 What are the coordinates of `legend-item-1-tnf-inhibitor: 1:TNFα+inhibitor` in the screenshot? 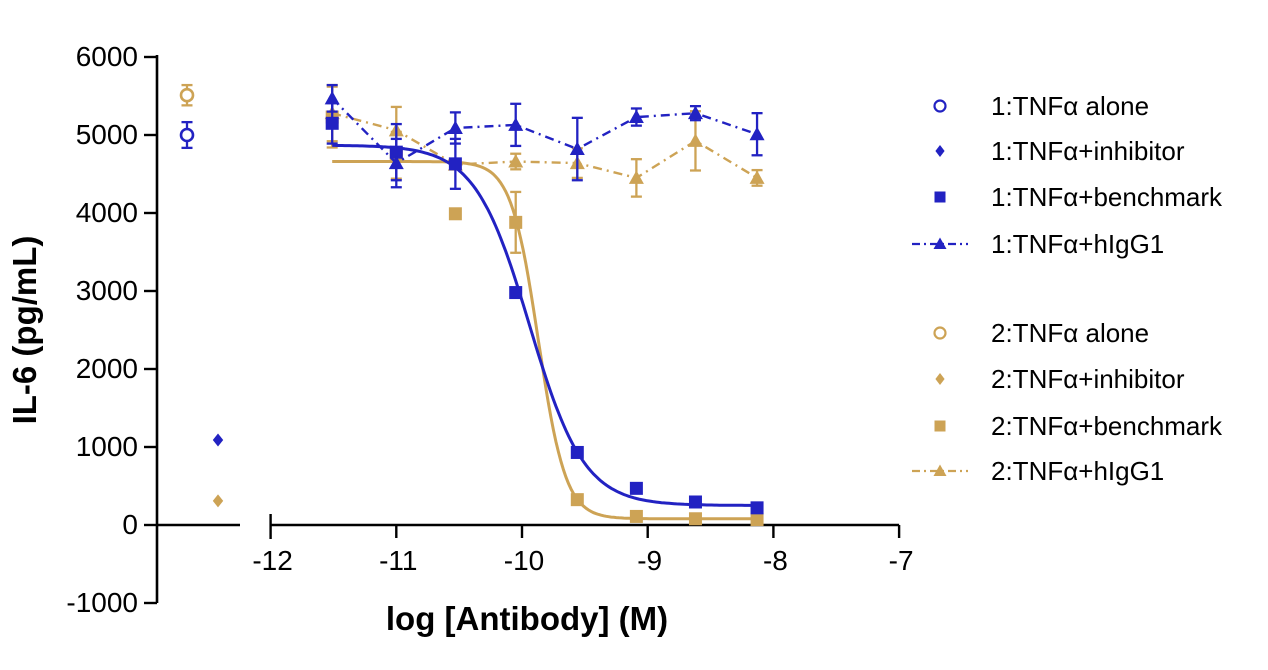 It's located at (1060, 151).